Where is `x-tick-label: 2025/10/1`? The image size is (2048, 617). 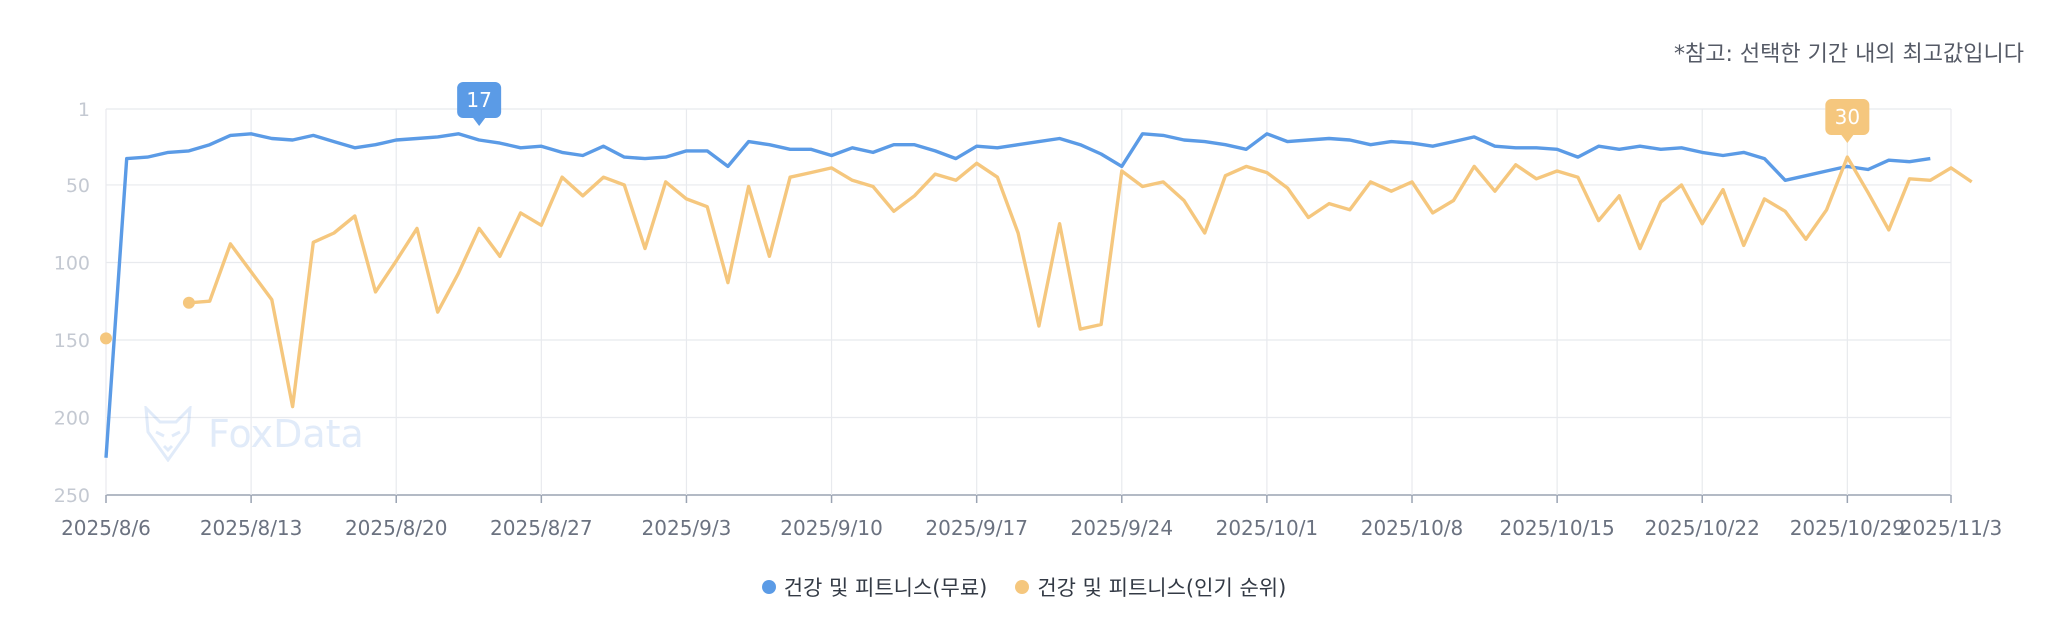
x-tick-label: 2025/10/1 is located at coordinates (1267, 528).